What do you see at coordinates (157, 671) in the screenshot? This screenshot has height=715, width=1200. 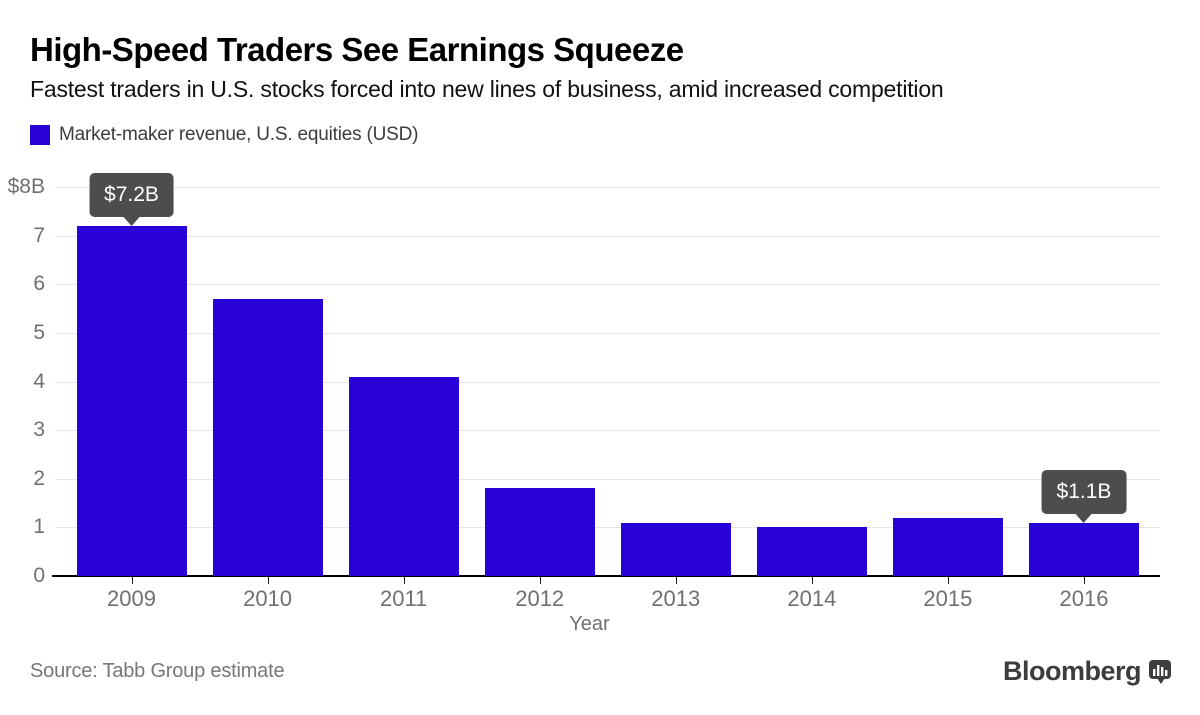 I see `source-note: Source: Tabb Group estimate` at bounding box center [157, 671].